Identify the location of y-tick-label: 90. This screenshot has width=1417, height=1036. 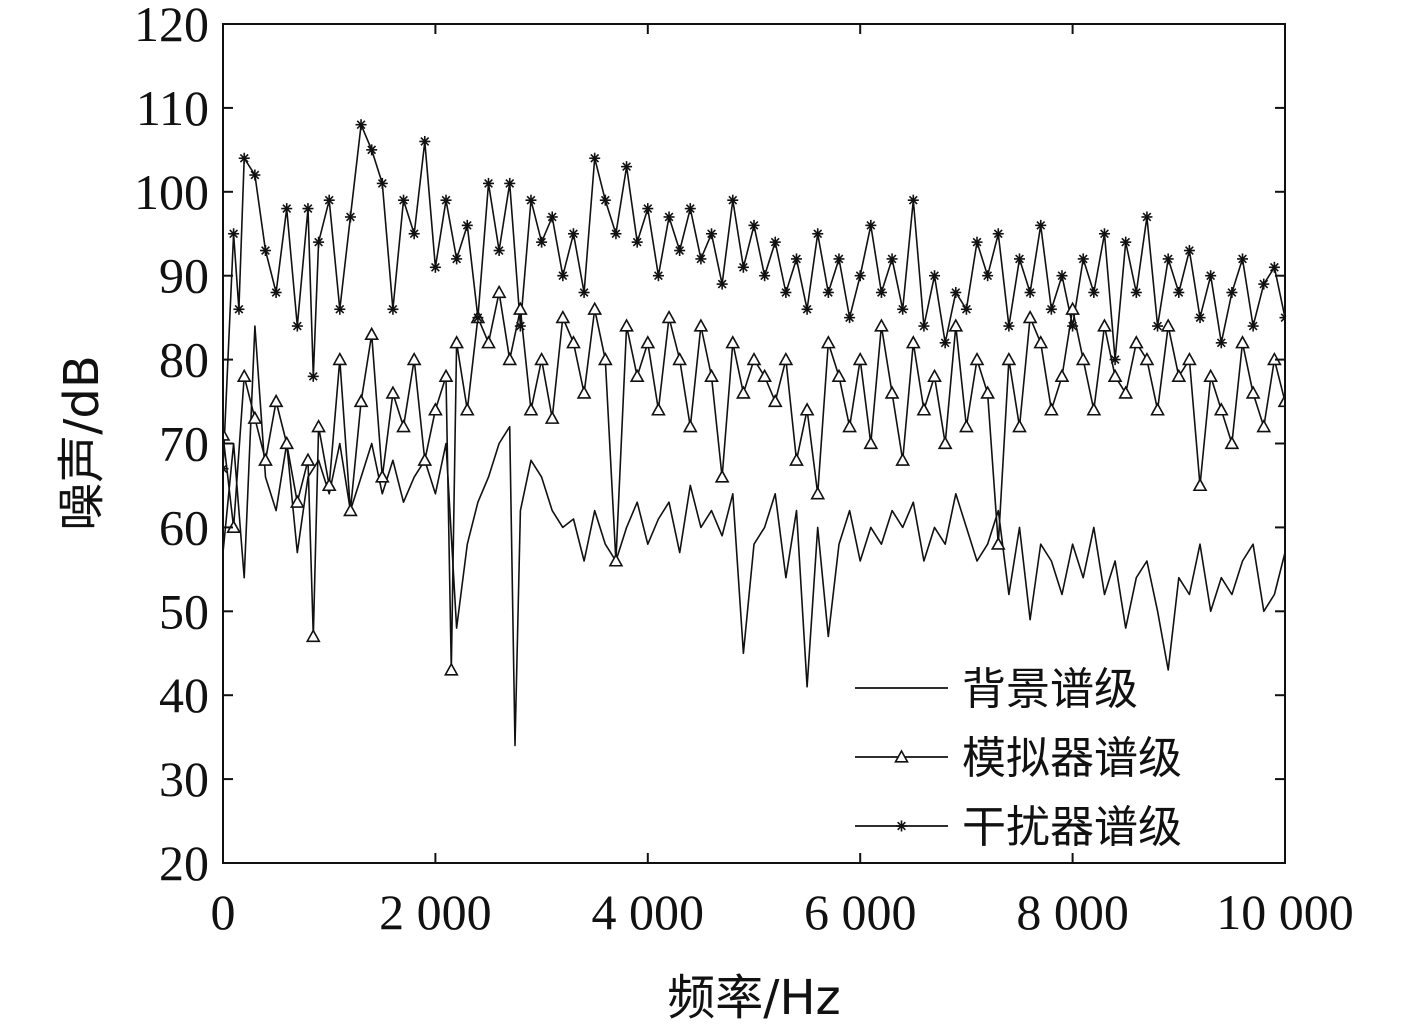
(184, 276).